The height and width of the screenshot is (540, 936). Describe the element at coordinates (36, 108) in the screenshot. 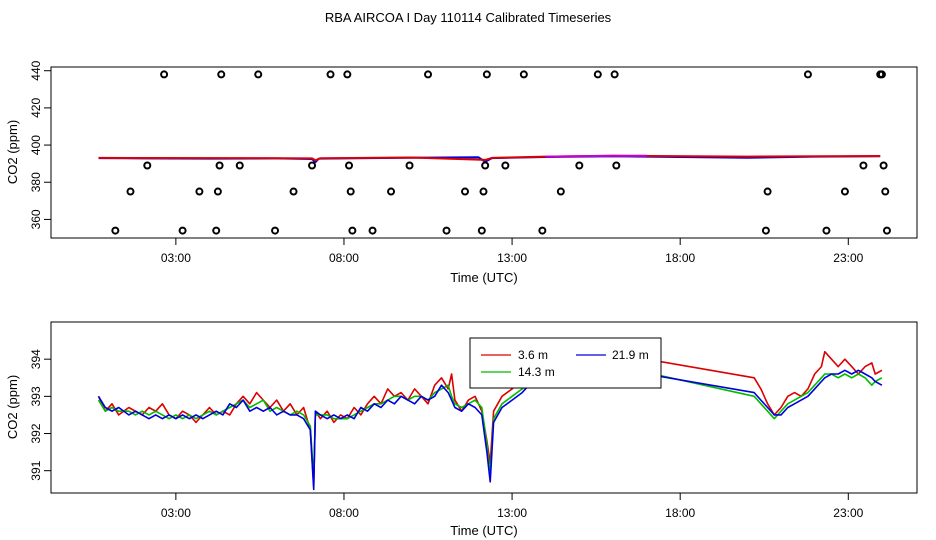

I see `y-tick-label: 420` at that location.